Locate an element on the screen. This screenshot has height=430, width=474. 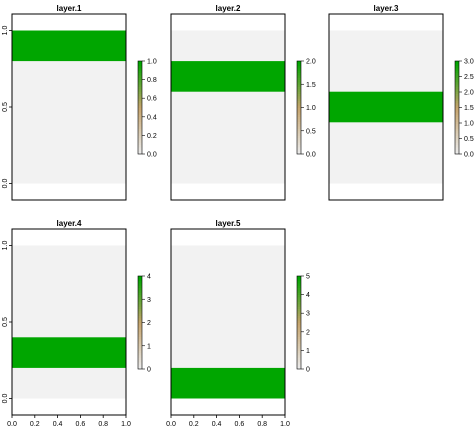
panel-1: layer.1 0.0 0.5 1.0 0.0 0.2 0.4 0.6 0.8 1.0 is located at coordinates (79, 102).